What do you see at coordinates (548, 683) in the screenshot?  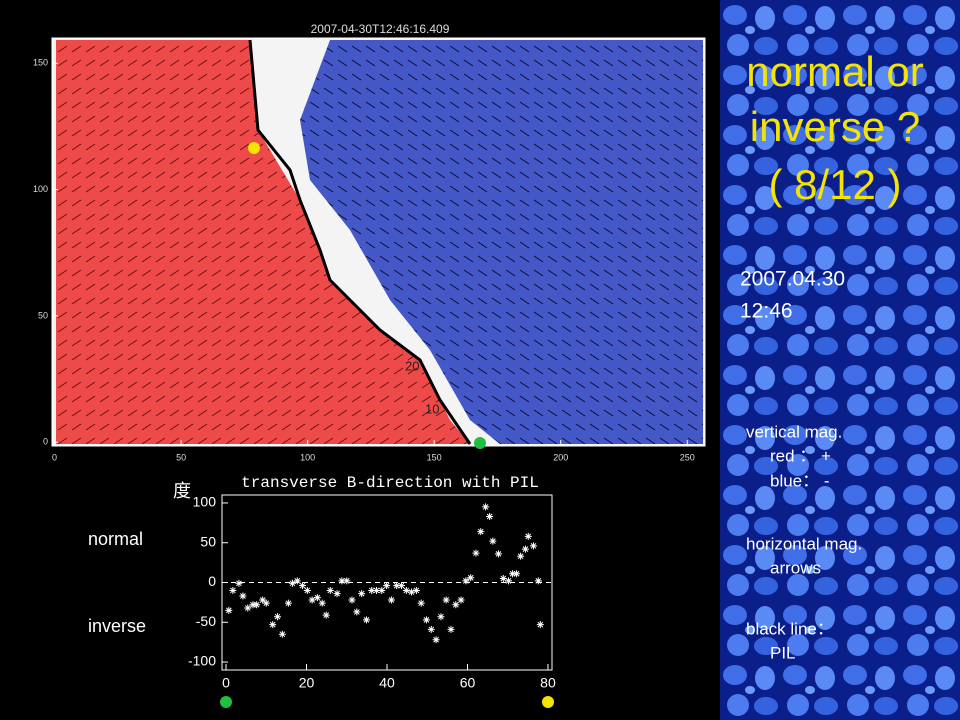 I see `x-tick-label: 80` at bounding box center [548, 683].